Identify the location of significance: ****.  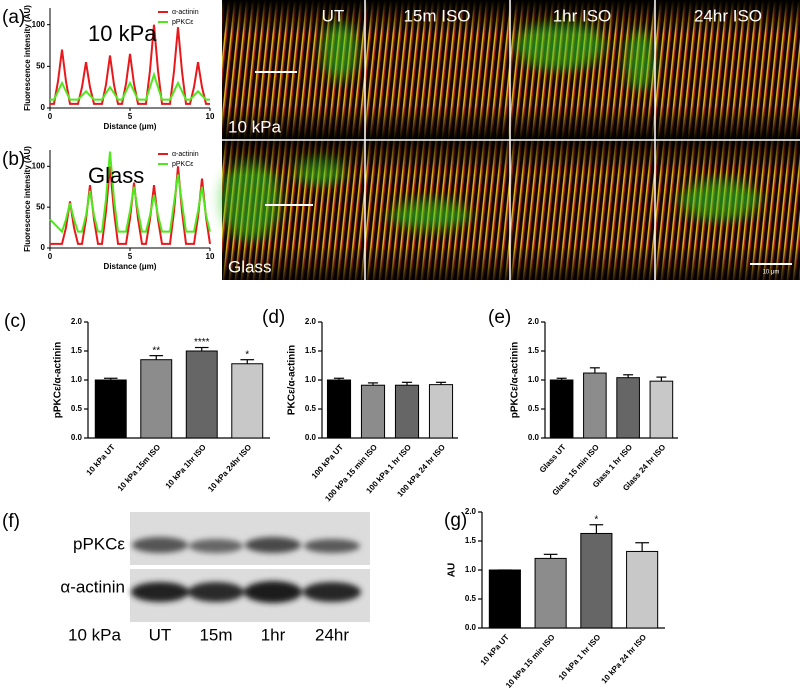
(202, 342).